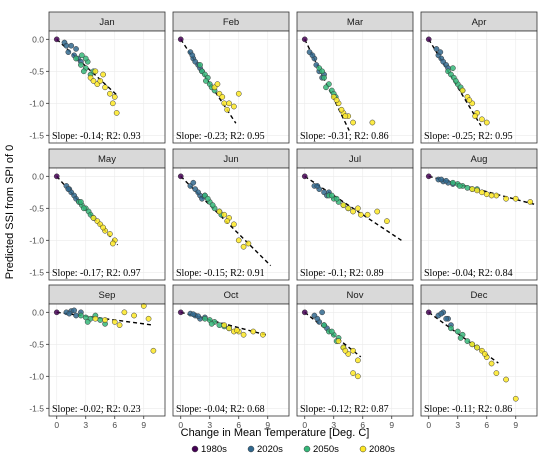 This screenshot has width=550, height=465. Describe the element at coordinates (231, 295) in the screenshot. I see `facet-strip-label: Oct` at that location.